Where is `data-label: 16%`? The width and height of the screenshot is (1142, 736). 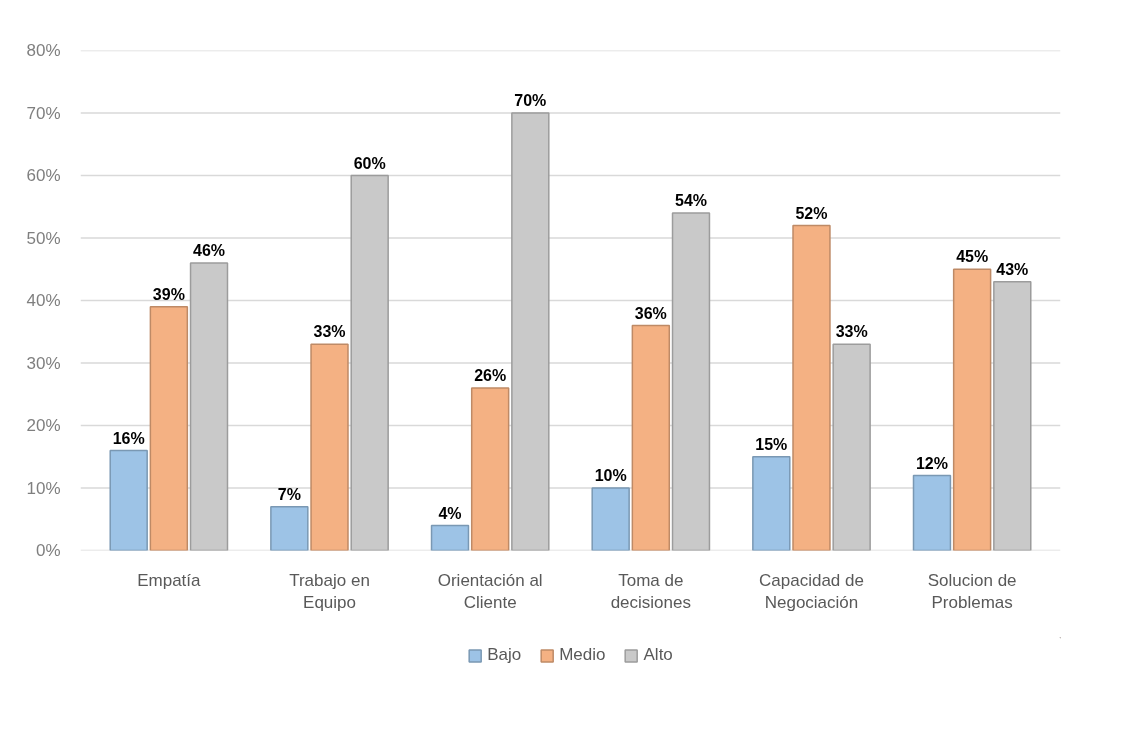
data-label: 16% is located at coordinates (128, 438).